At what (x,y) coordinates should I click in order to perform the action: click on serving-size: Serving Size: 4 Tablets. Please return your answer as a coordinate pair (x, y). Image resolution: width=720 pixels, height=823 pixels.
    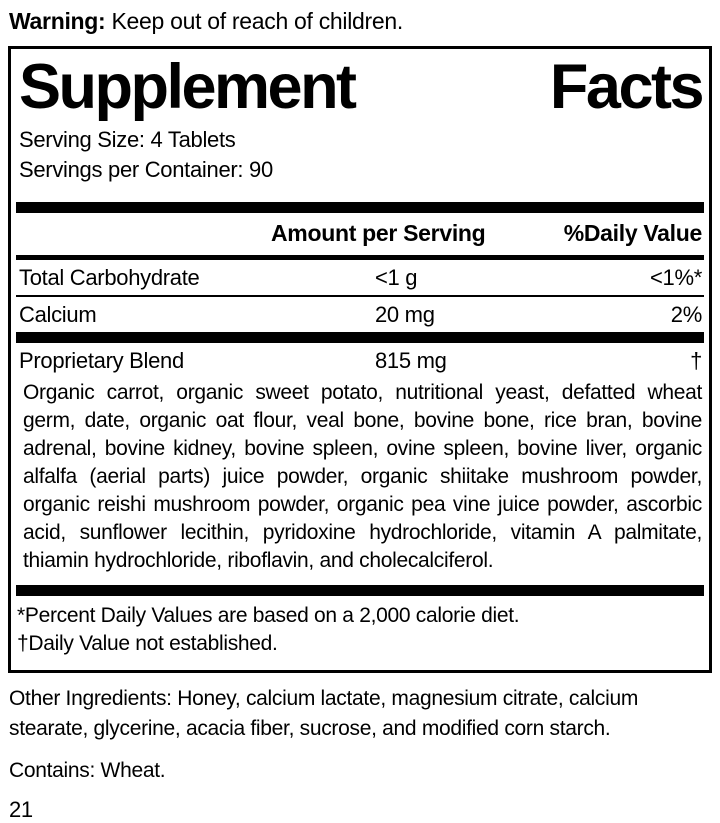
    Looking at the image, I should click on (127, 139).